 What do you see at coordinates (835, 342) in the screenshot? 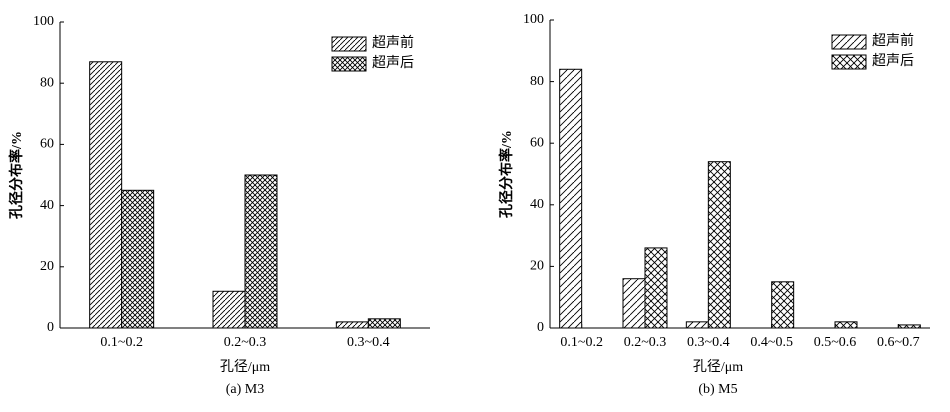
I see `x-tick-label: 0.5~0.6` at bounding box center [835, 342].